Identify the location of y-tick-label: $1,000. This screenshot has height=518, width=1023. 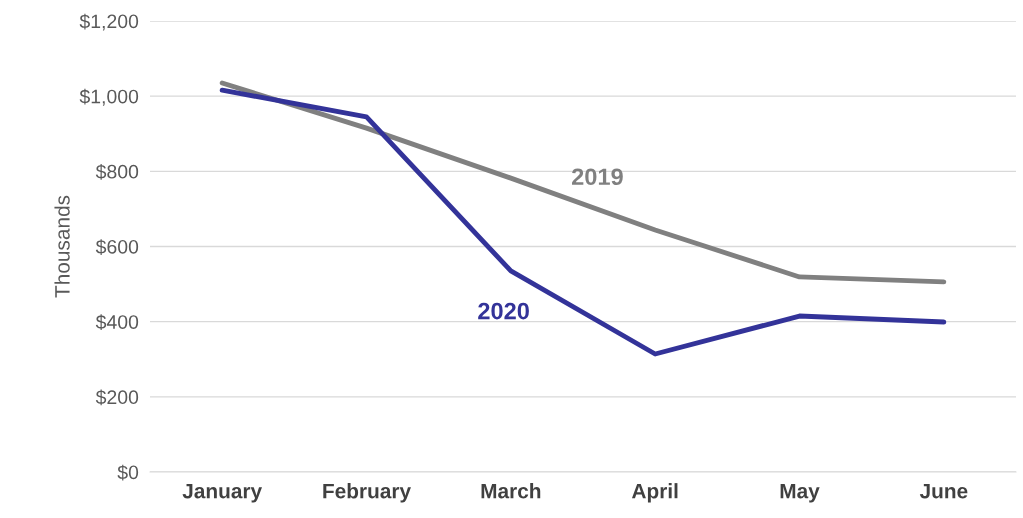
(109, 97).